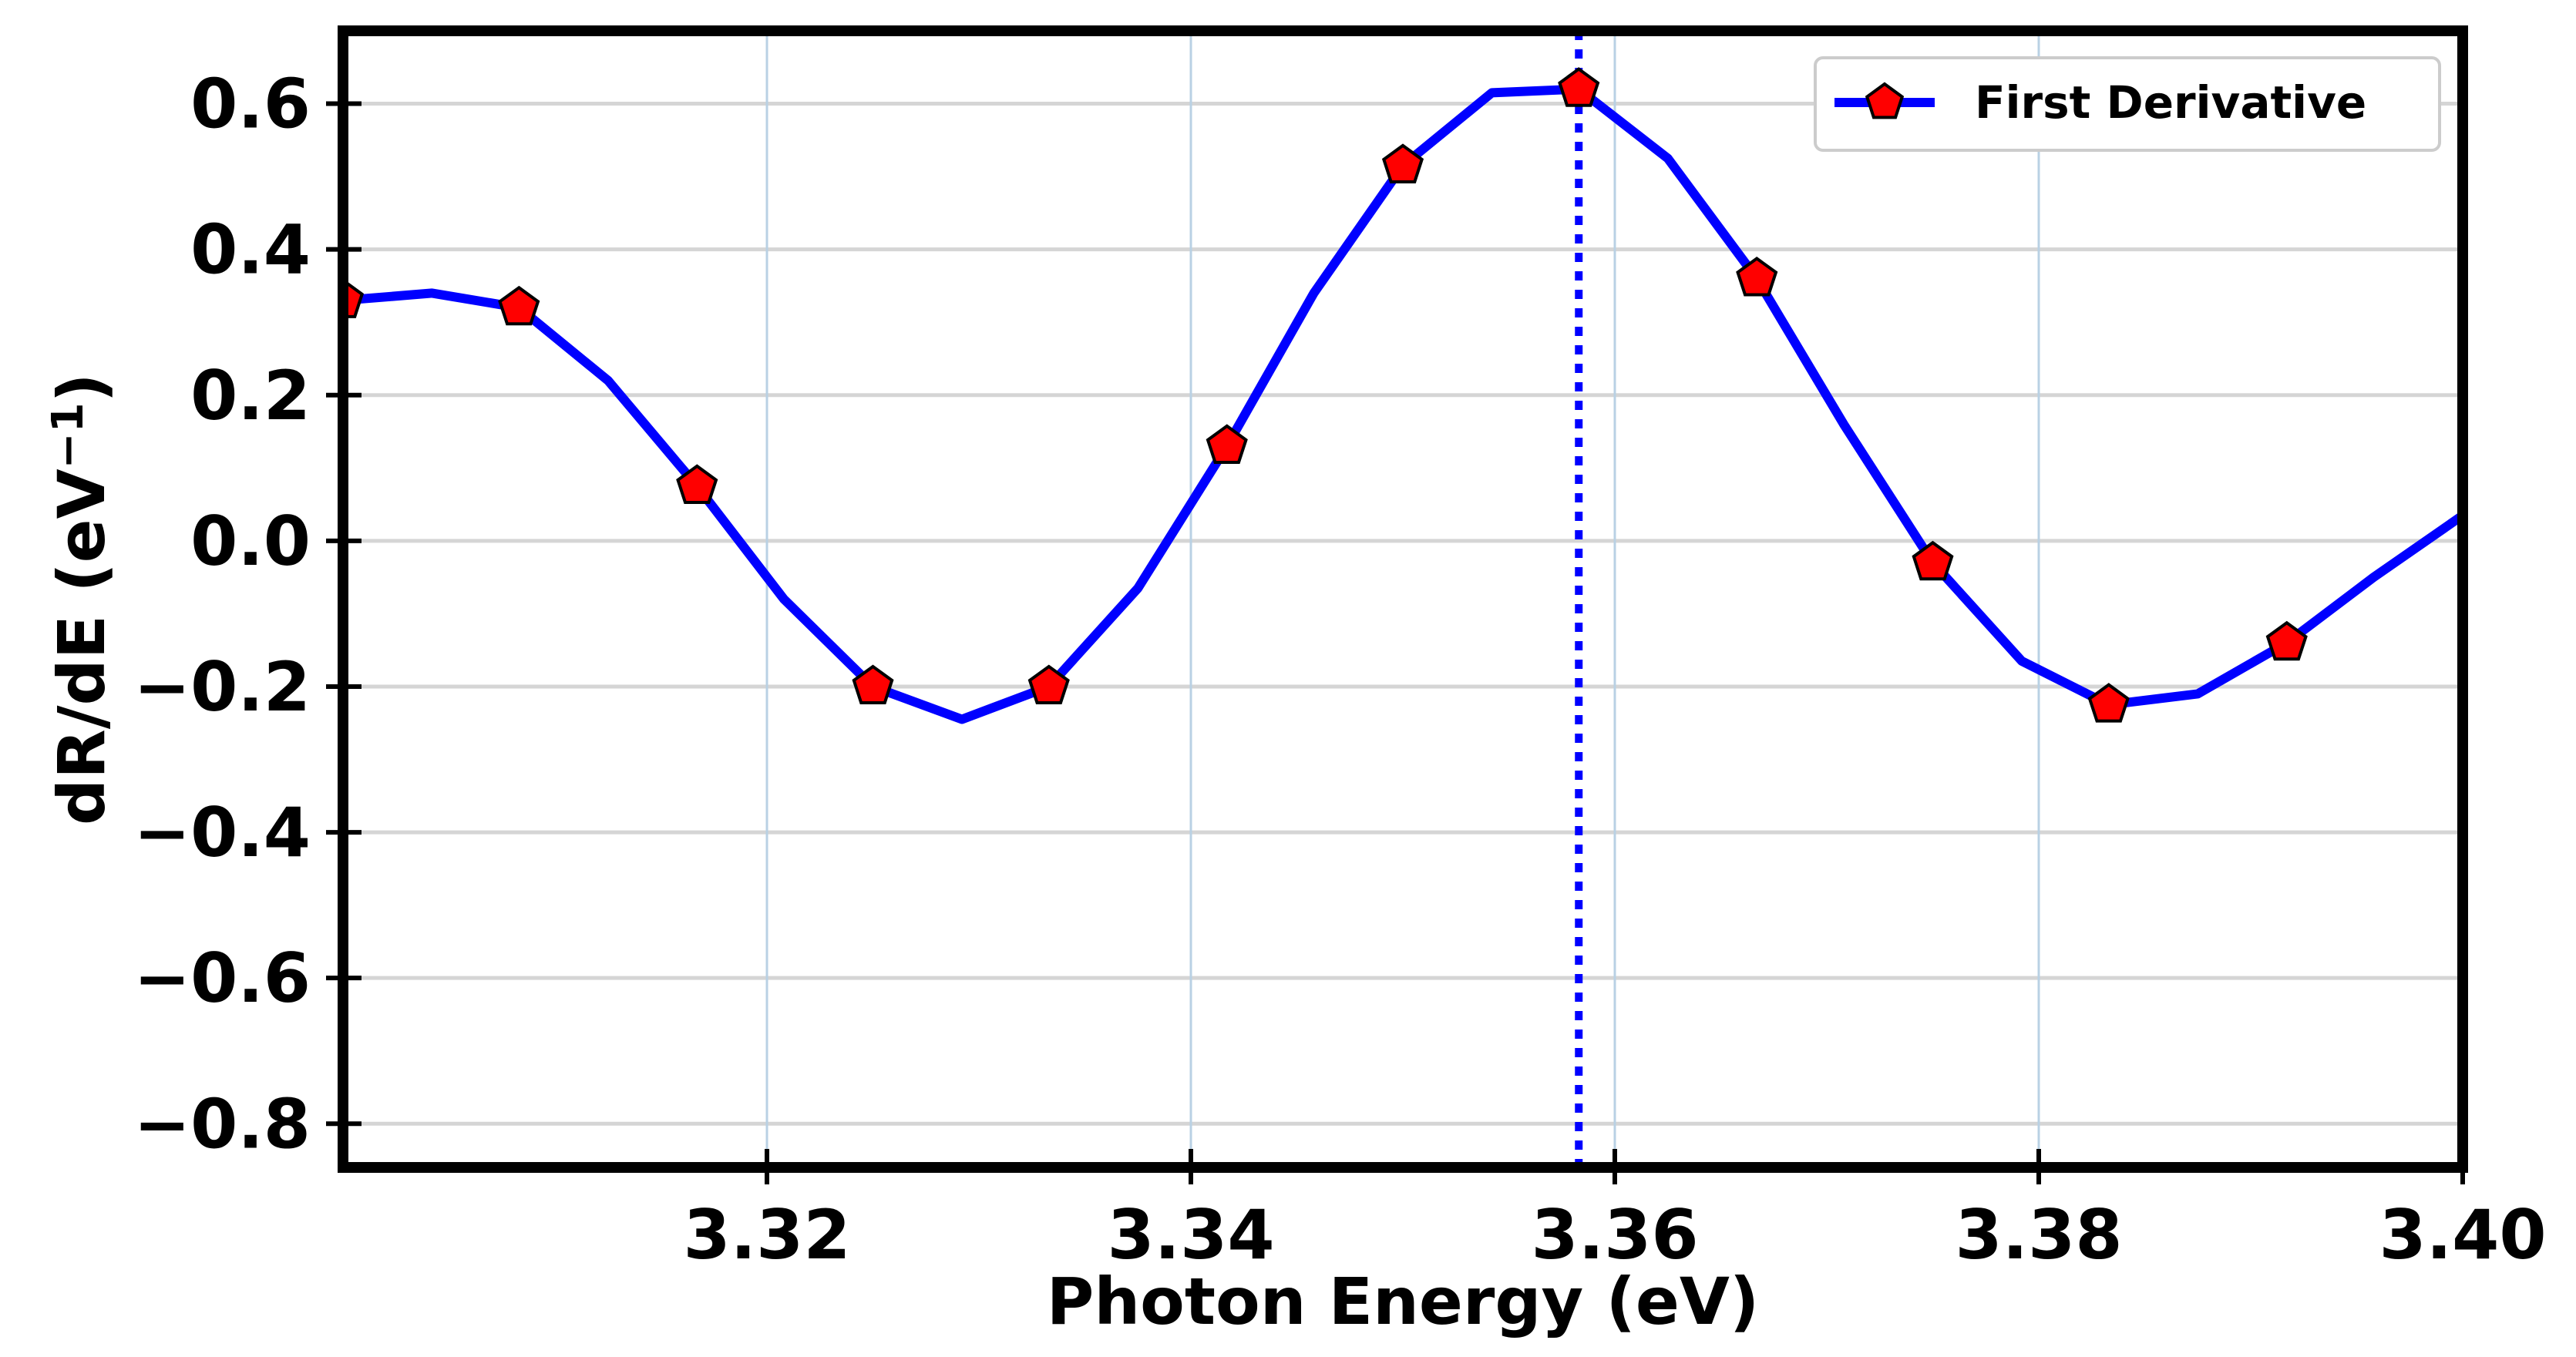 The width and height of the screenshot is (2576, 1357). What do you see at coordinates (250, 395) in the screenshot?
I see `y-tick-label: 0.2` at bounding box center [250, 395].